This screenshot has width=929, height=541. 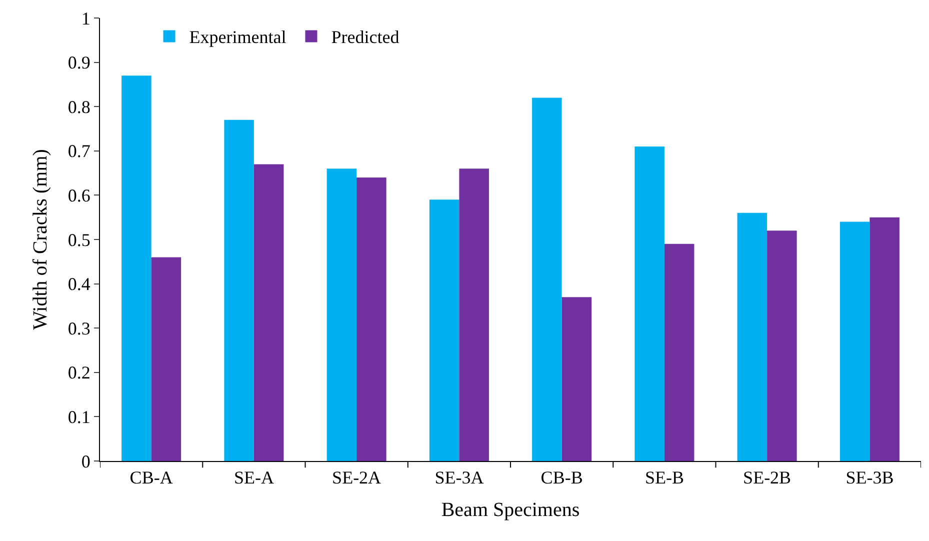 What do you see at coordinates (79, 106) in the screenshot?
I see `y-tick-label: 0.8` at bounding box center [79, 106].